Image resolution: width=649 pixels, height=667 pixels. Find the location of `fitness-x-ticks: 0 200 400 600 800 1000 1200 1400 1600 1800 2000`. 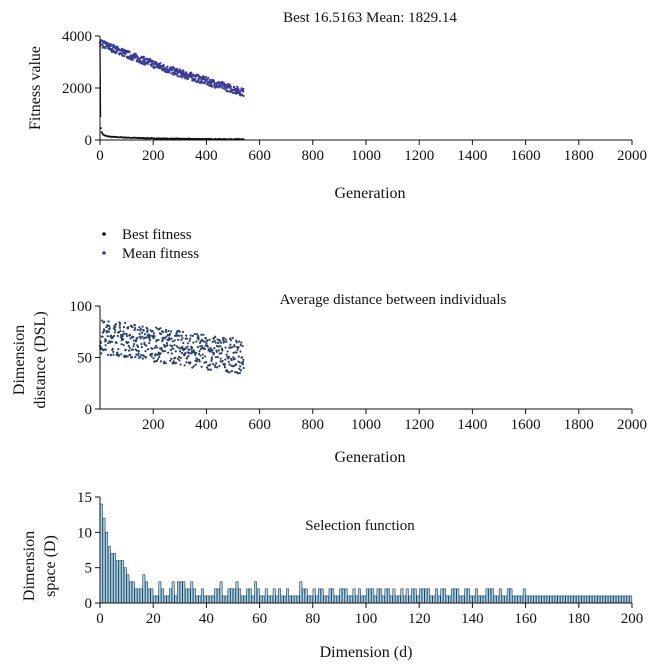

fitness-x-ticks: 0 200 400 600 800 1000 1200 1400 1600 1800 2000 is located at coordinates (371, 152).